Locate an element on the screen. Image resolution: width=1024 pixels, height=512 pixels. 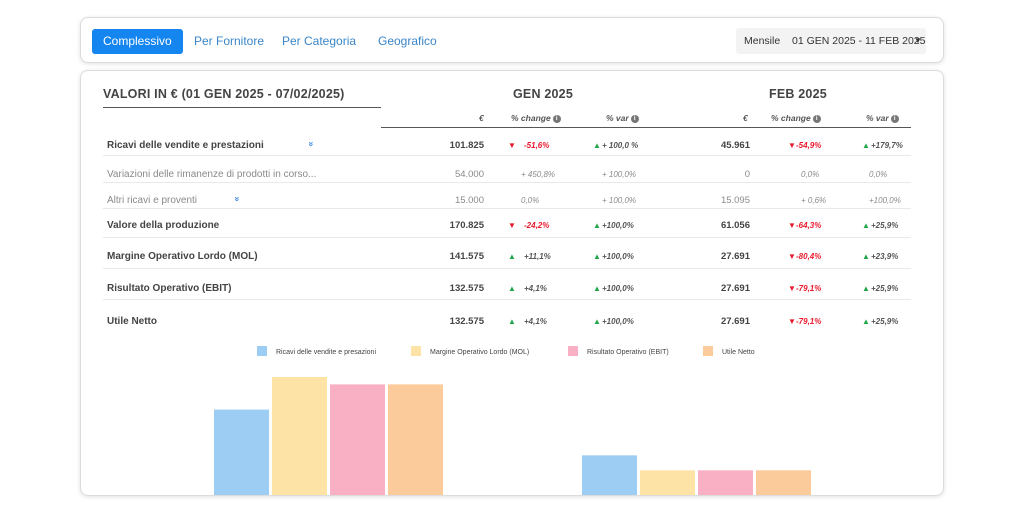
gen-var-text: + 100,0% is located at coordinates (619, 200).